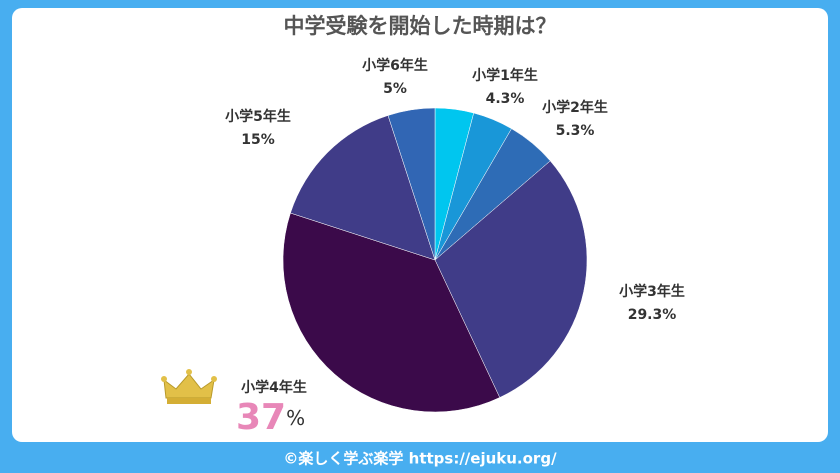 The image size is (840, 473). Describe the element at coordinates (274, 387) in the screenshot. I see `slice-label: 小学4年生` at that location.